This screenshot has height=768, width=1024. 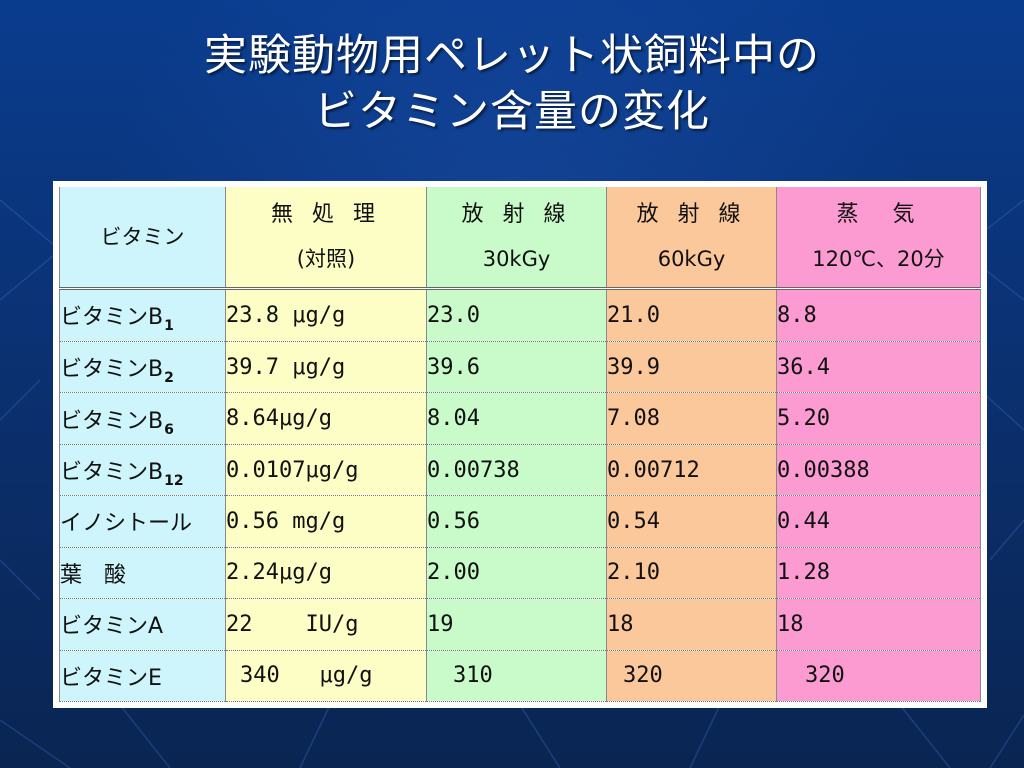 I want to click on header-untreated-note: (対照), so click(x=326, y=259).